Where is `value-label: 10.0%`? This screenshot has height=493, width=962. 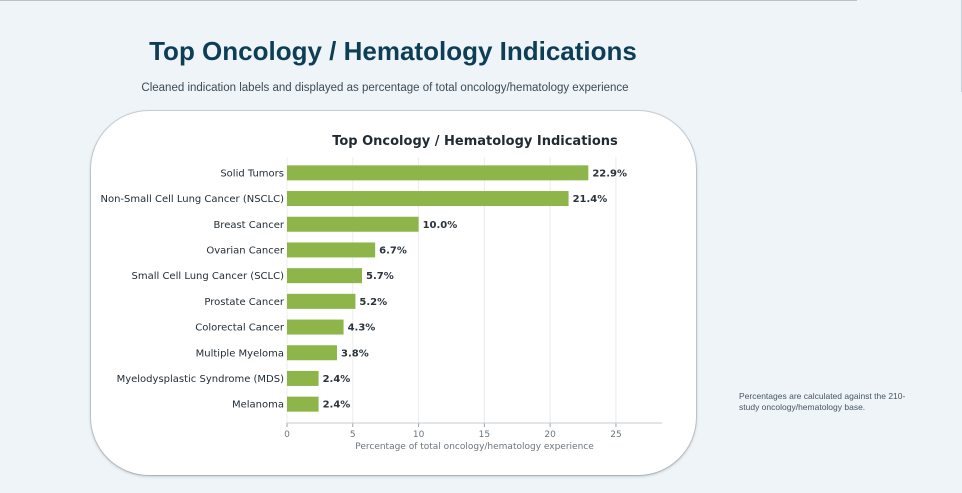 value-label: 10.0% is located at coordinates (440, 225).